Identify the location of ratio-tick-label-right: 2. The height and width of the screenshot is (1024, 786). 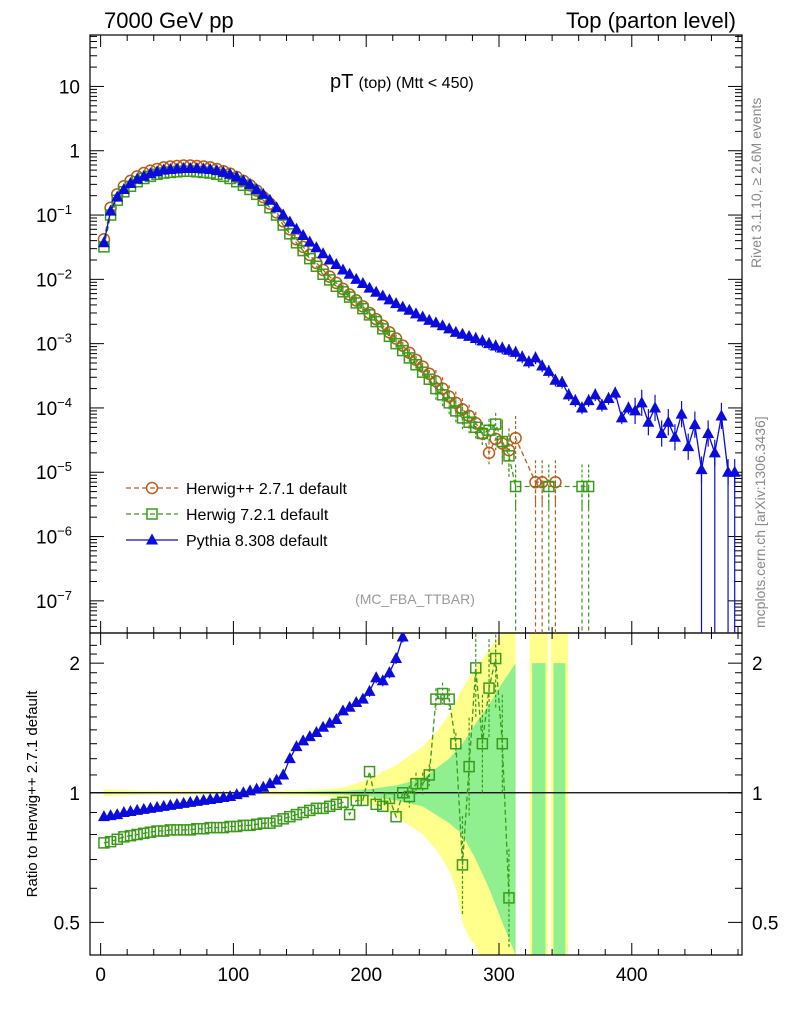
(757, 664).